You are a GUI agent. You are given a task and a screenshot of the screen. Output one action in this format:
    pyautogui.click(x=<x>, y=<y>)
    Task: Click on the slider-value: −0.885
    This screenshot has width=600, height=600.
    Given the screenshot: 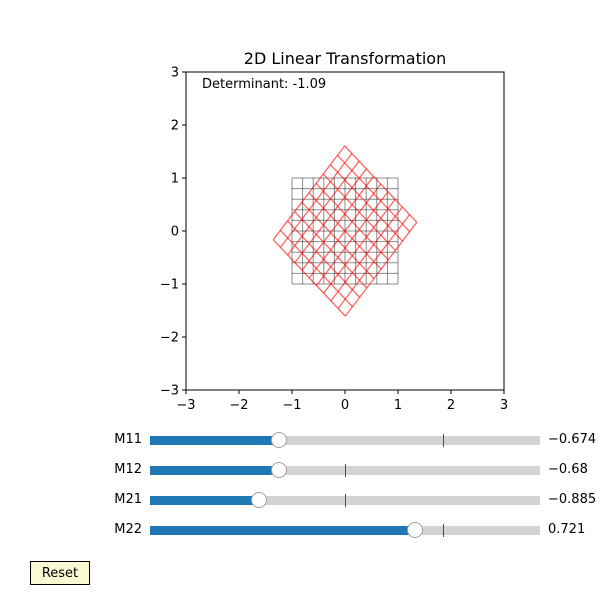 What is the action you would take?
    pyautogui.click(x=572, y=499)
    